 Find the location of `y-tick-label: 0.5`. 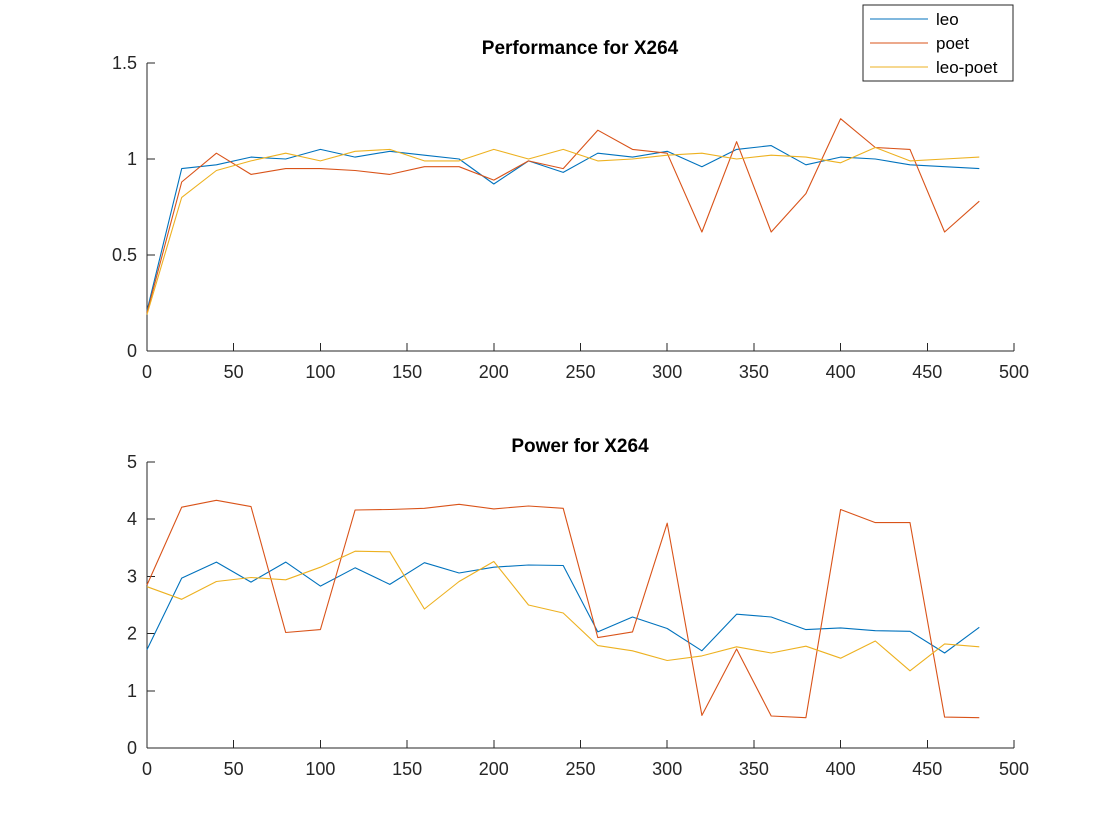

y-tick-label: 0.5 is located at coordinates (124, 255).